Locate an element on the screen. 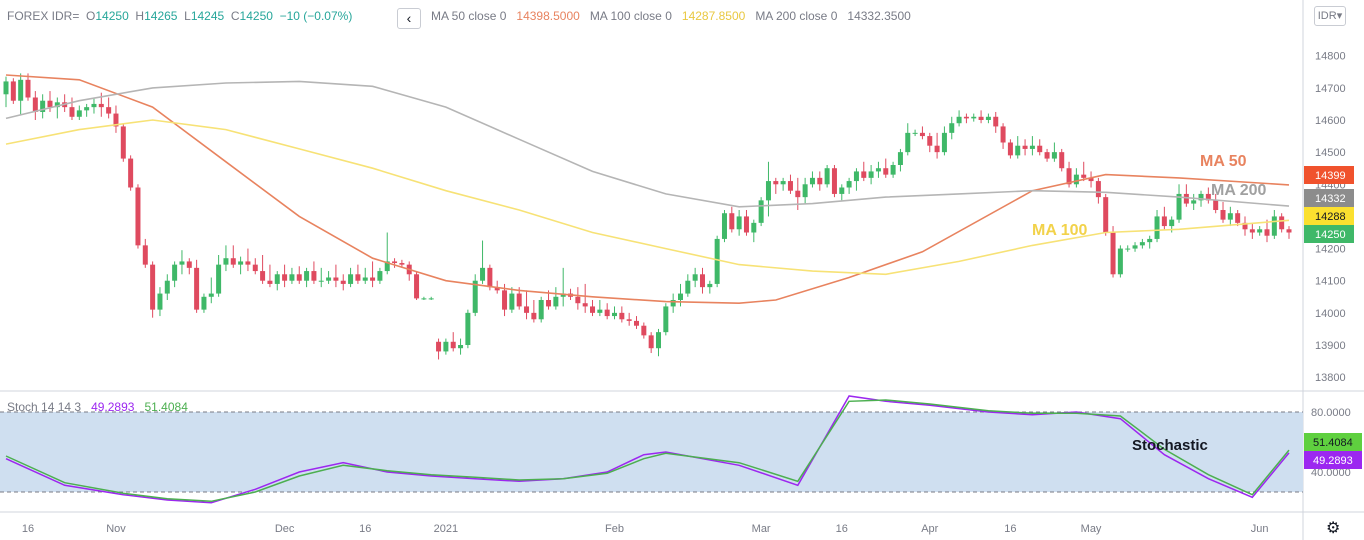 This screenshot has height=540, width=1364. currency-button: IDR▾ is located at coordinates (1330, 16).